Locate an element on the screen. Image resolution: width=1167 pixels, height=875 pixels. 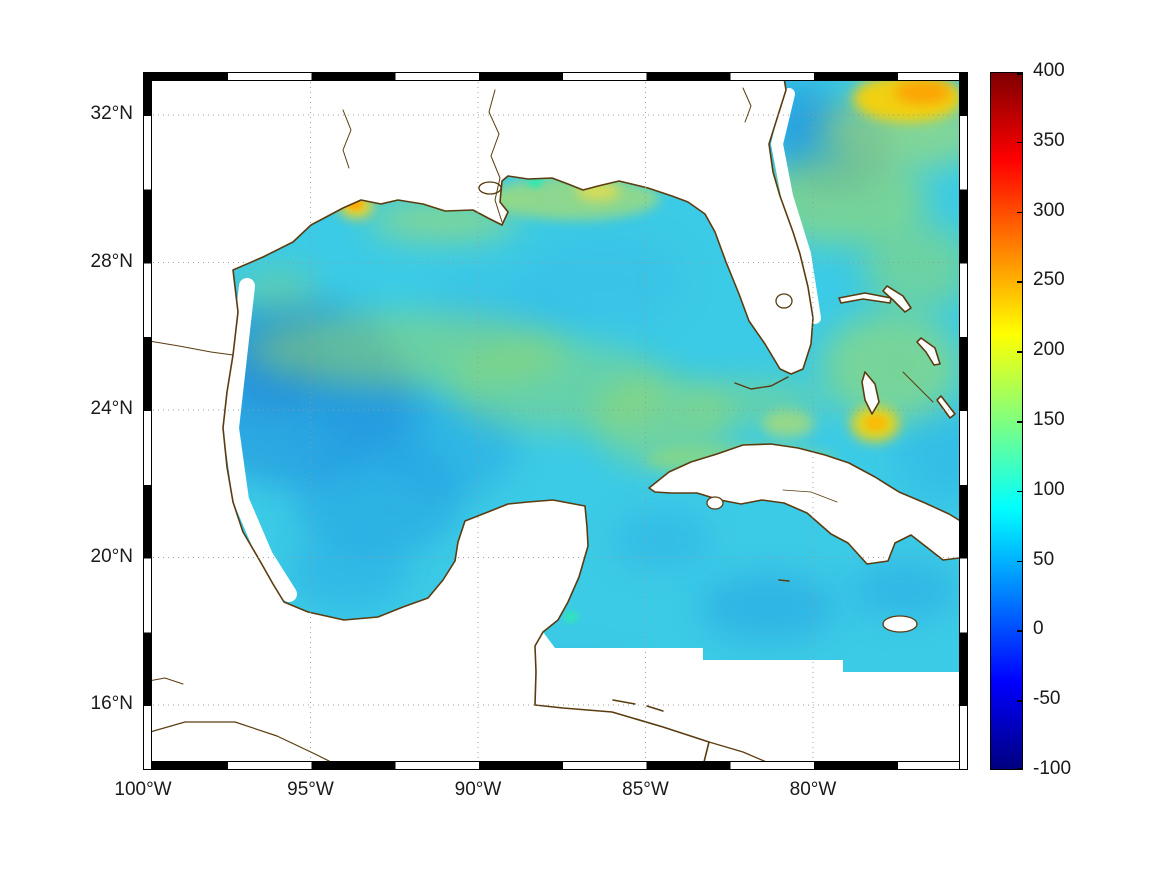
lake-pontchartrain is located at coordinates (490, 188).